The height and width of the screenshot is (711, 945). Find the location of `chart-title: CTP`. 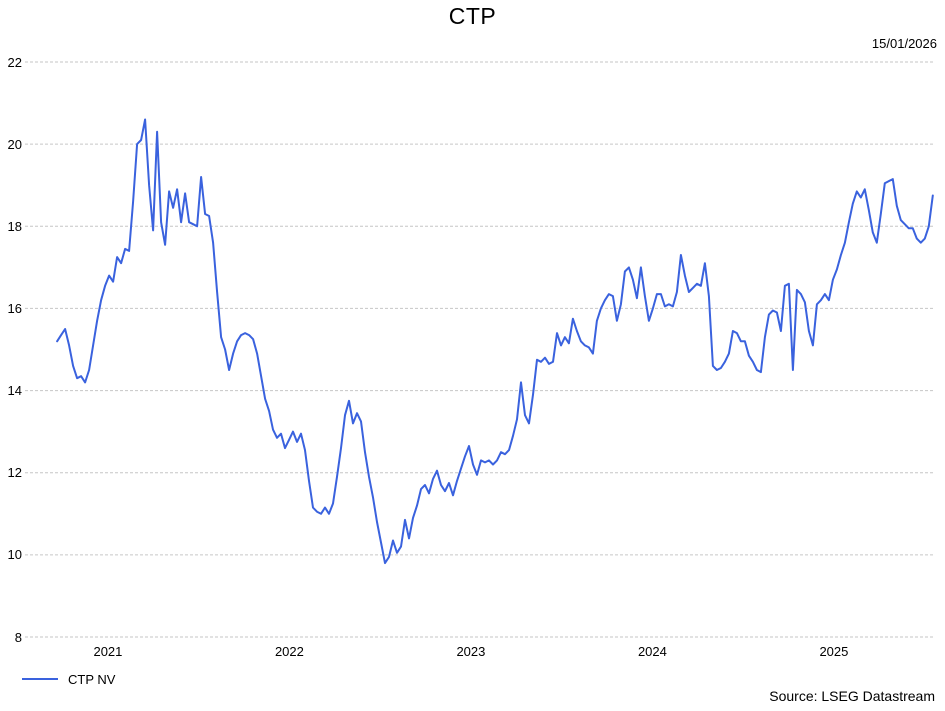

chart-title: CTP is located at coordinates (472, 16).